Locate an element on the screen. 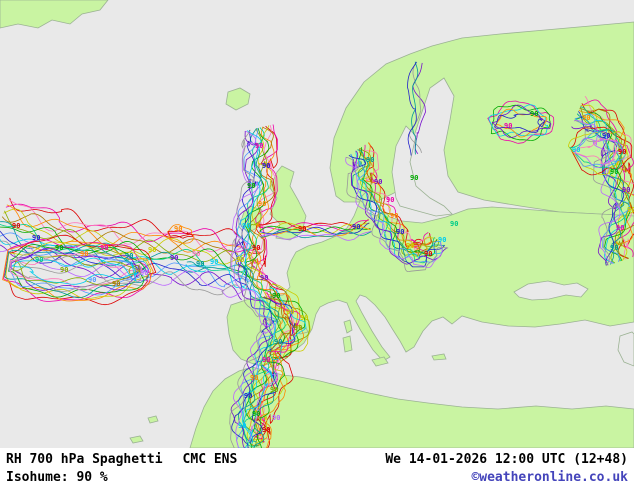 Image resolution: width=634 pixels, height=490 pixels. land-greenland is located at coordinates (54, 14).